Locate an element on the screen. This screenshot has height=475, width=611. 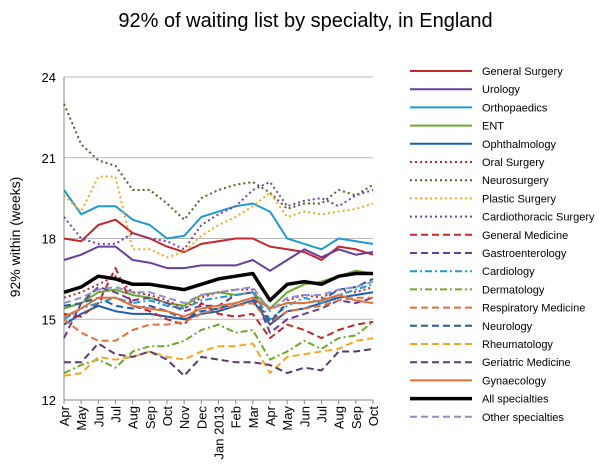
x-tick-label: Mar is located at coordinates (253, 416).